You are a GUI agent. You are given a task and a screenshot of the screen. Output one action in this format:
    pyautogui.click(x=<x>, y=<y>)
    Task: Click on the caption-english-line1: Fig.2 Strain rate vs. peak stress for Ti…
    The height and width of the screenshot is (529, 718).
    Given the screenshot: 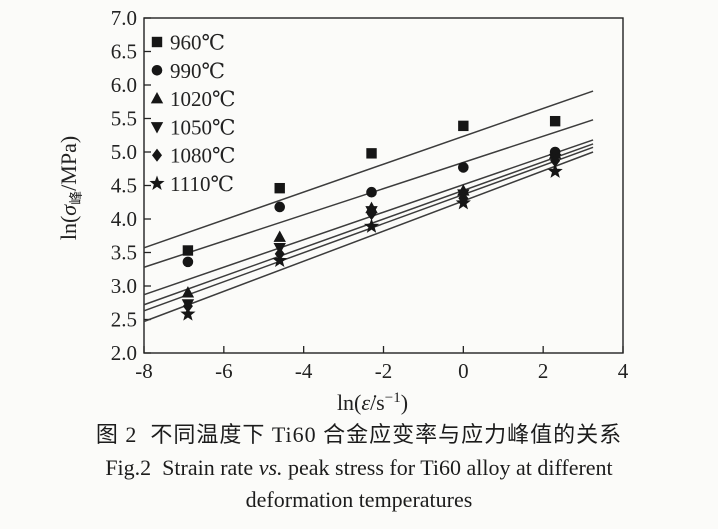 What is the action you would take?
    pyautogui.click(x=359, y=468)
    